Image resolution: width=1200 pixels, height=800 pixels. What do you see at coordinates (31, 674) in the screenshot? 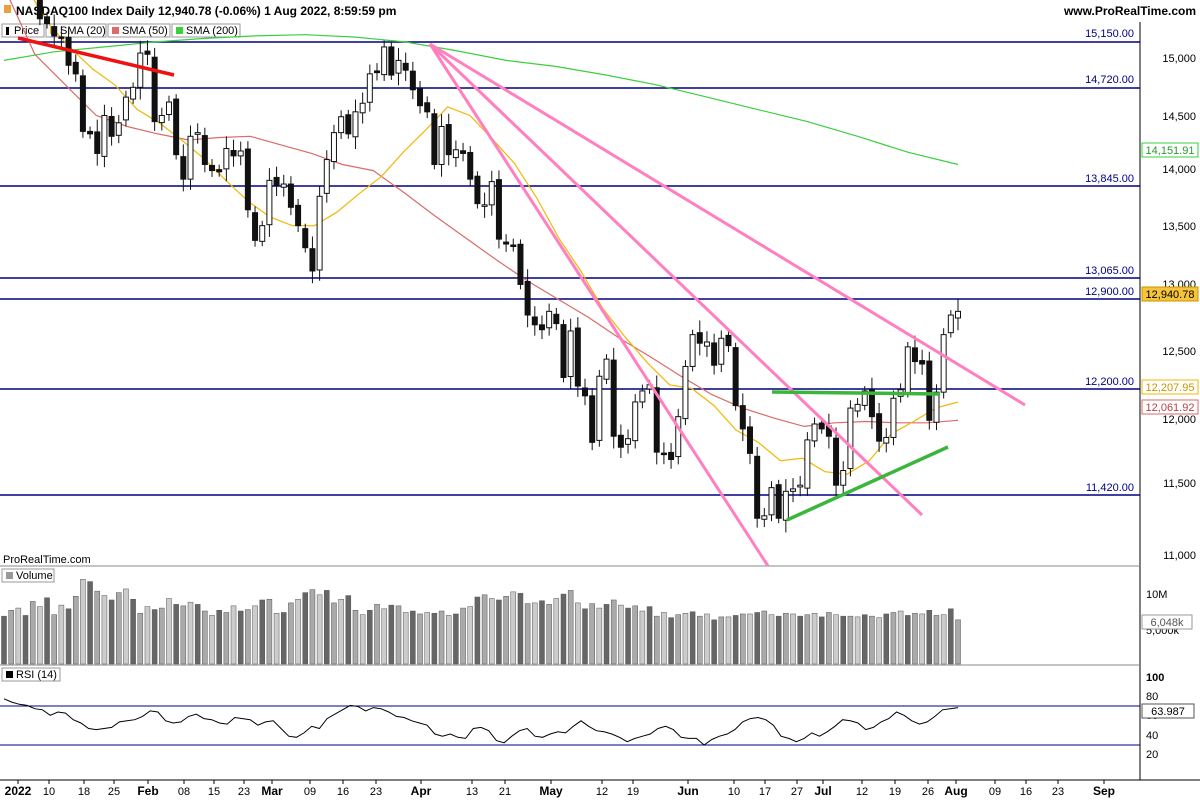
I see `legend-rsi-box` at bounding box center [31, 674].